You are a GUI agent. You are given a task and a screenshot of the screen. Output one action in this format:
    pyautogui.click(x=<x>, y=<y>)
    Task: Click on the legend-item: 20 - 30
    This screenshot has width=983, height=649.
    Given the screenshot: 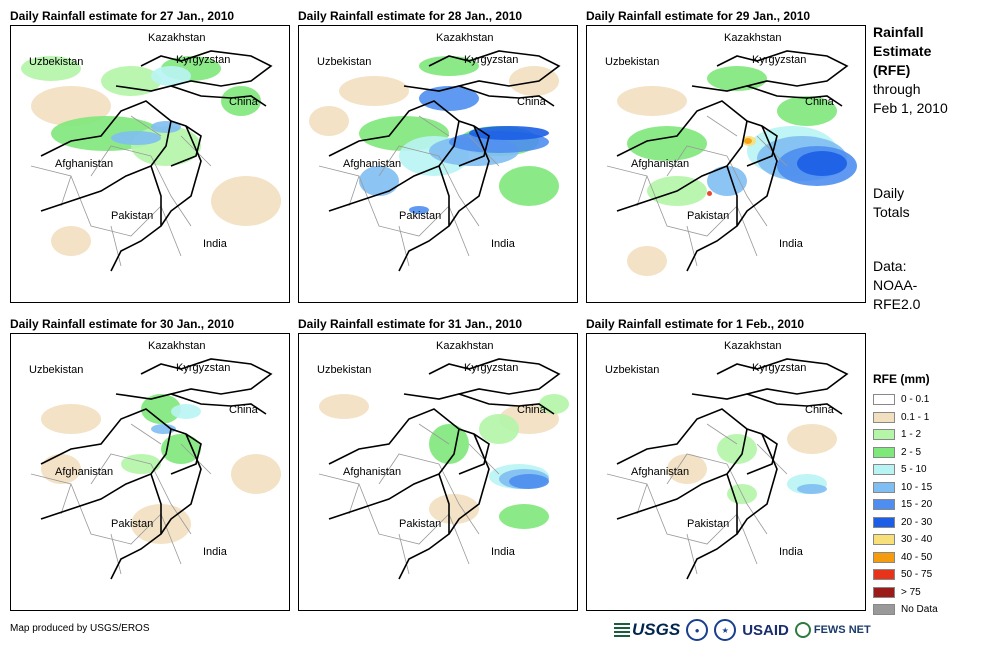 What is the action you would take?
    pyautogui.click(x=905, y=523)
    